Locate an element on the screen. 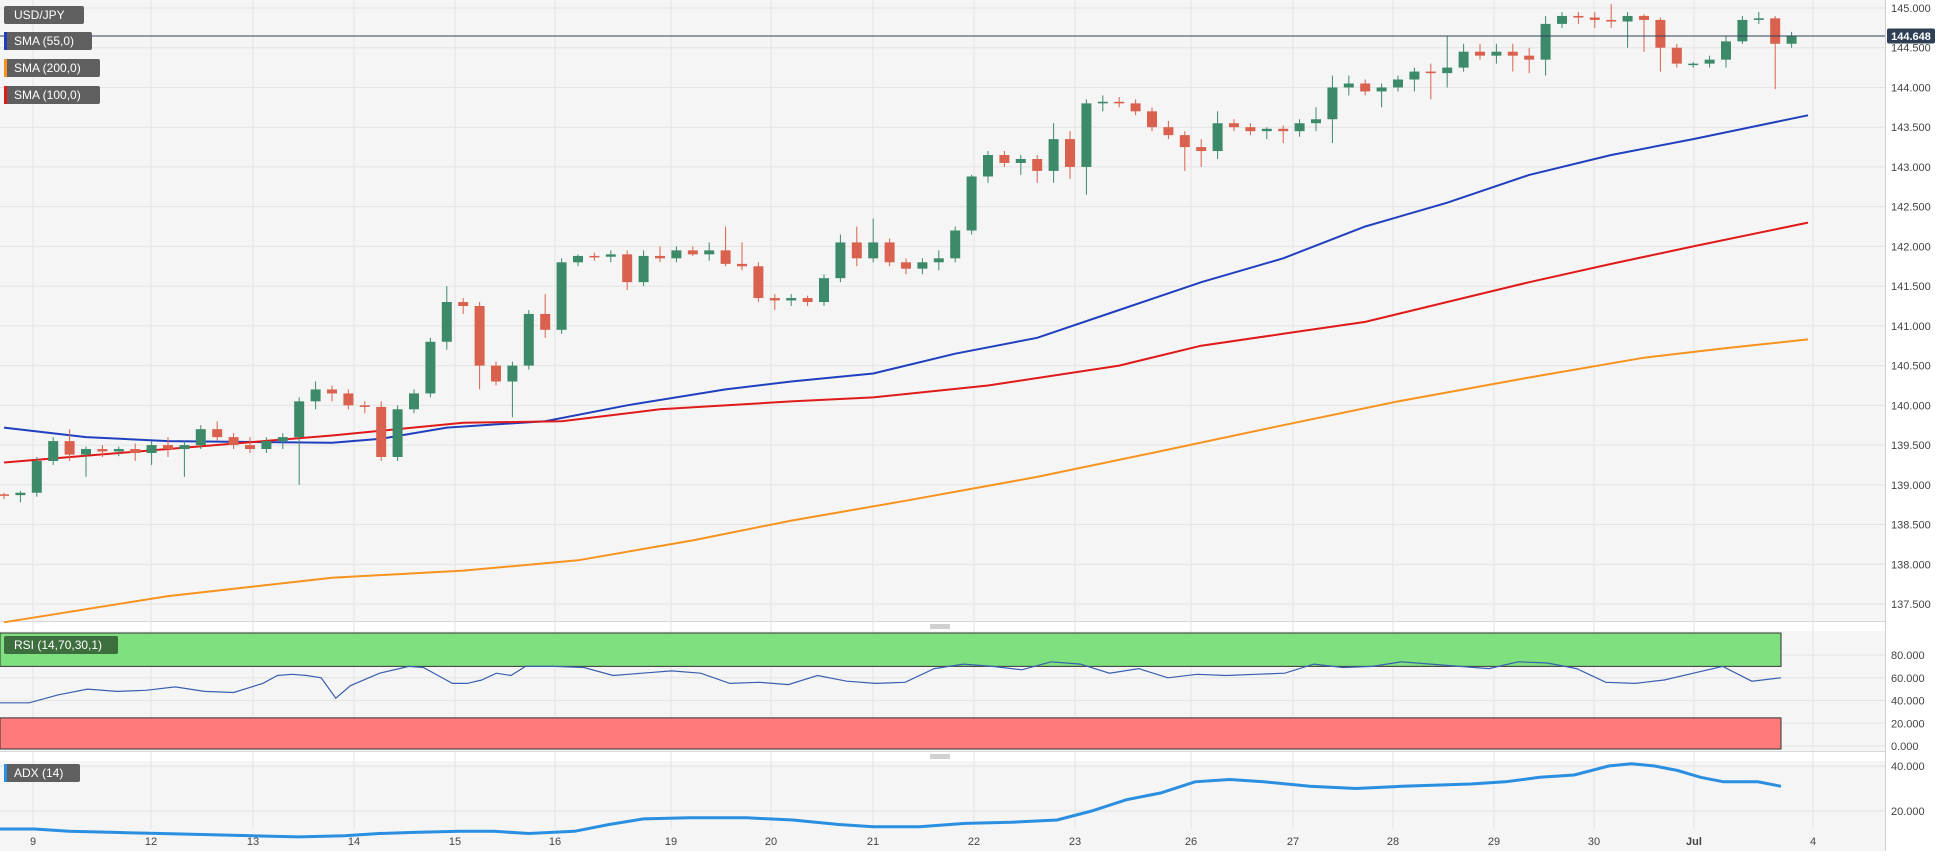 The width and height of the screenshot is (1937, 856). time-tick-label: 14 is located at coordinates (354, 842).